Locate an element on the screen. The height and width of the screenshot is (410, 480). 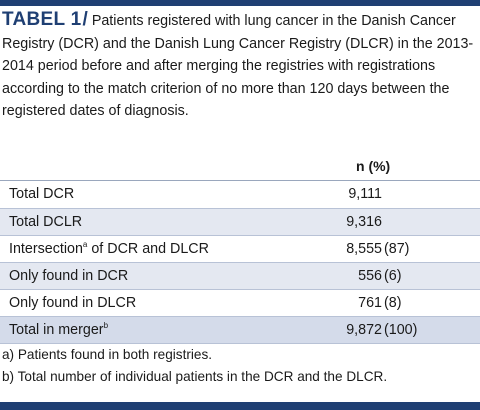
row-pct: (6) is located at coordinates (393, 275).